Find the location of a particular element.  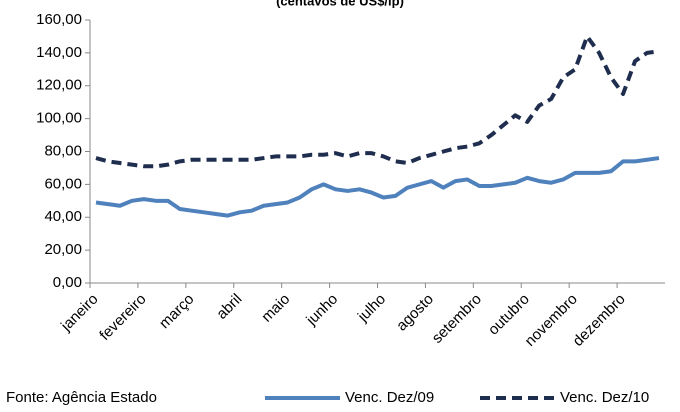

y-tick-label: 160,00 is located at coordinates (59, 19).